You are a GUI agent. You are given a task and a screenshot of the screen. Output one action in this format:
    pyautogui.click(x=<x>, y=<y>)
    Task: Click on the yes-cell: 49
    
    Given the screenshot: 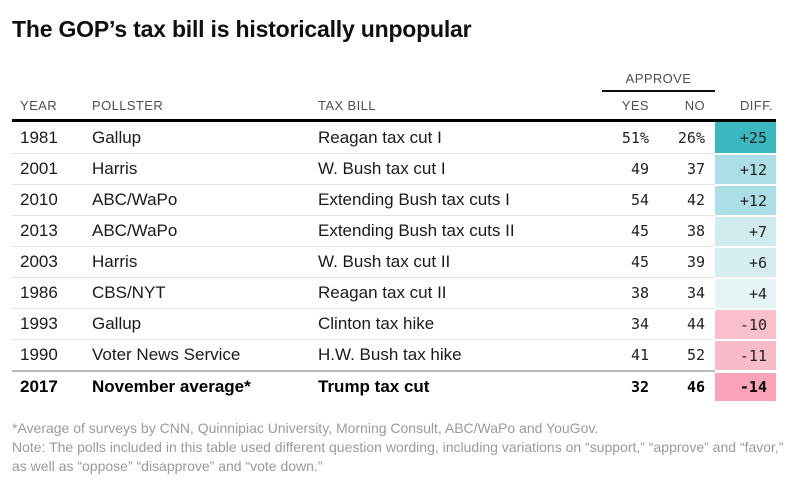 What is the action you would take?
    pyautogui.click(x=630, y=168)
    